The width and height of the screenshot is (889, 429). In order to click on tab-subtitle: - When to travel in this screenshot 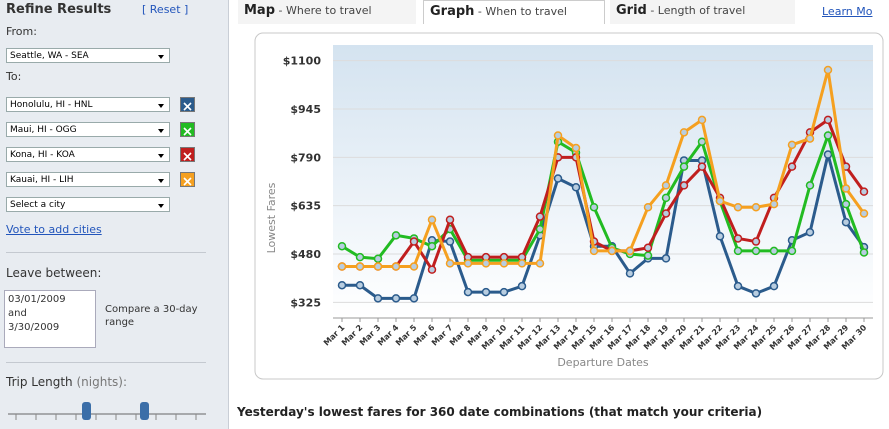, I will do `click(522, 11)`.